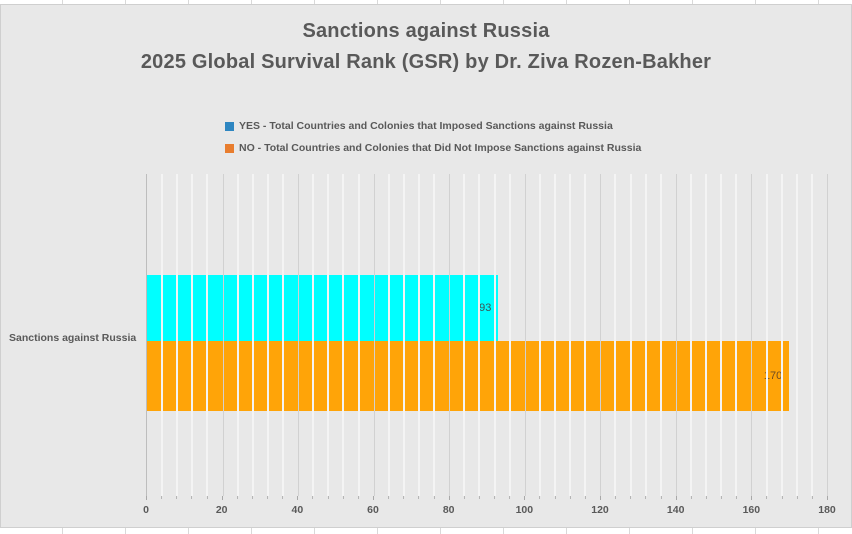  I want to click on spreadsheet-bottom-strip, so click(426, 531).